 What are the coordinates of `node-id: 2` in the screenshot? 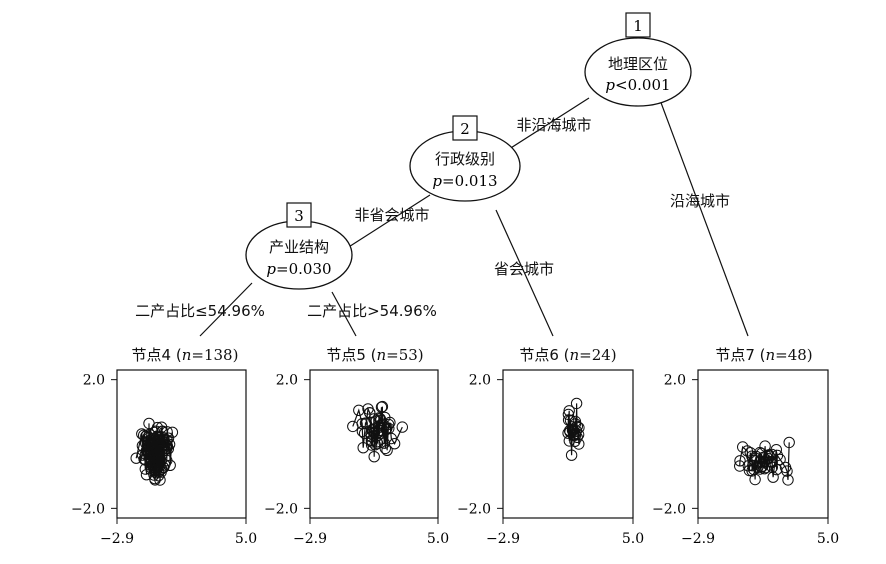 It's located at (465, 129).